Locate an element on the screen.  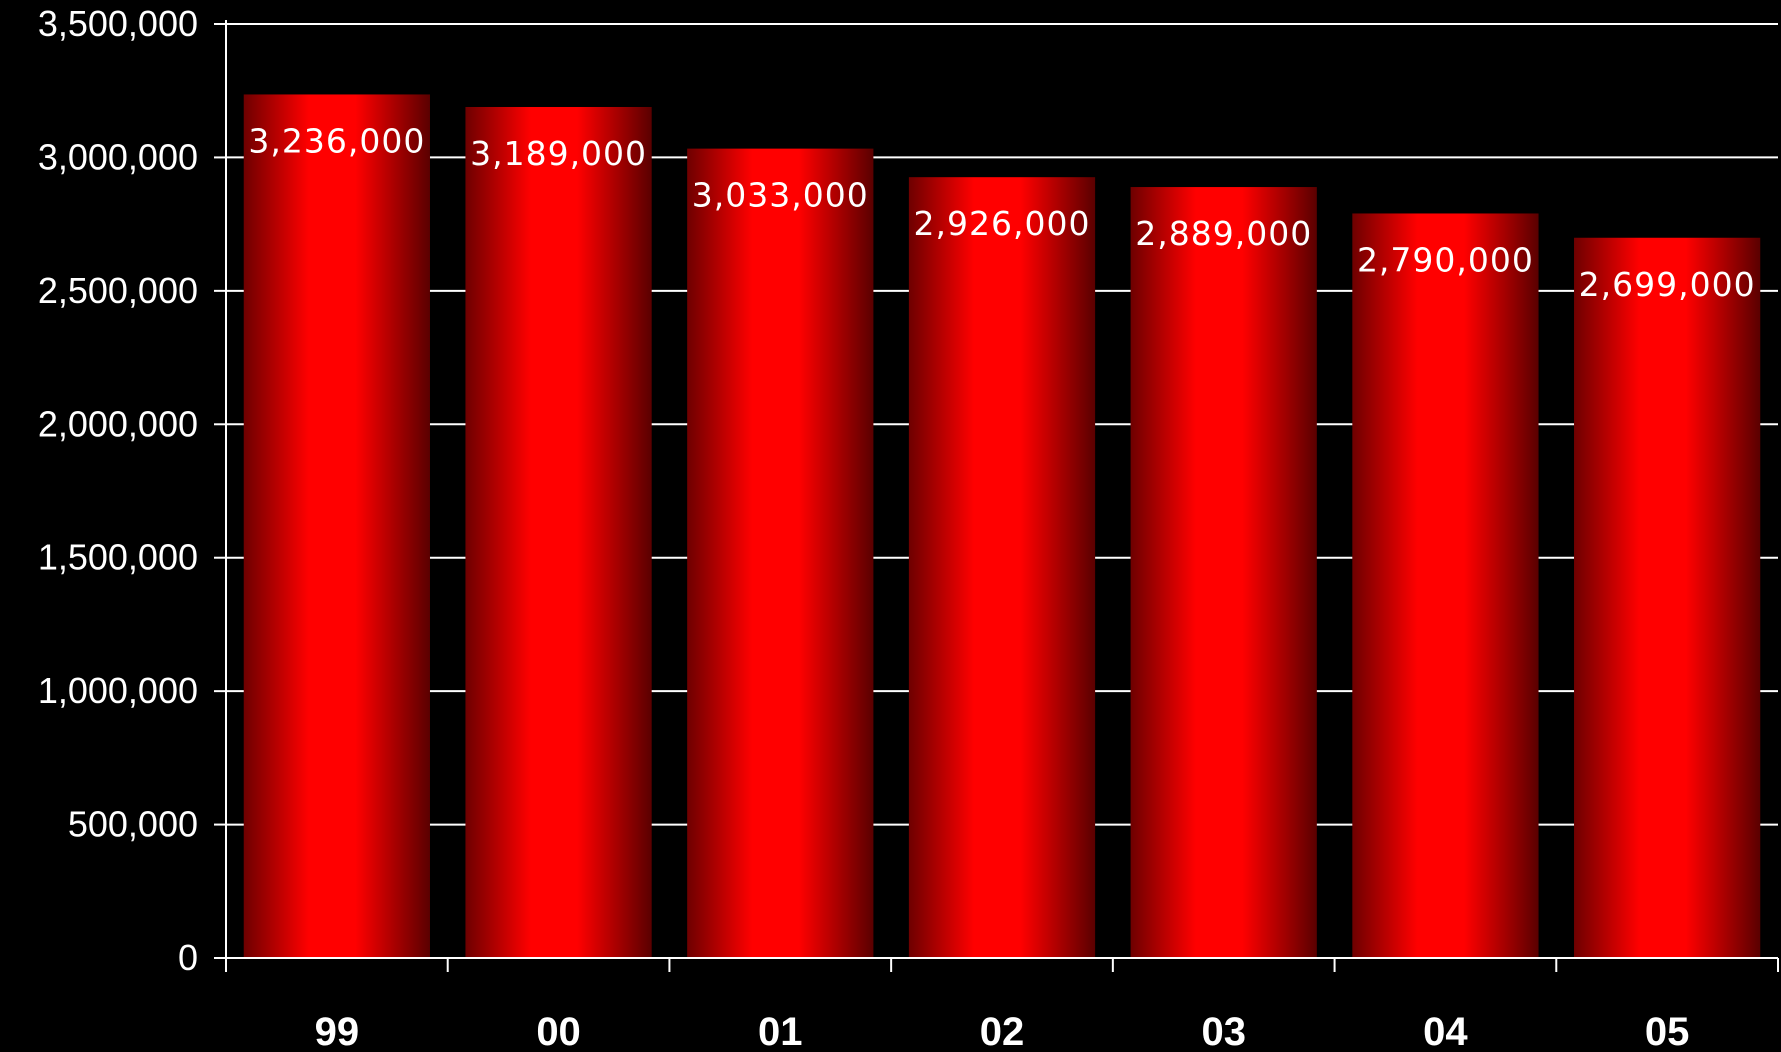
y-tick-label: 1,500,000 is located at coordinates (118, 557).